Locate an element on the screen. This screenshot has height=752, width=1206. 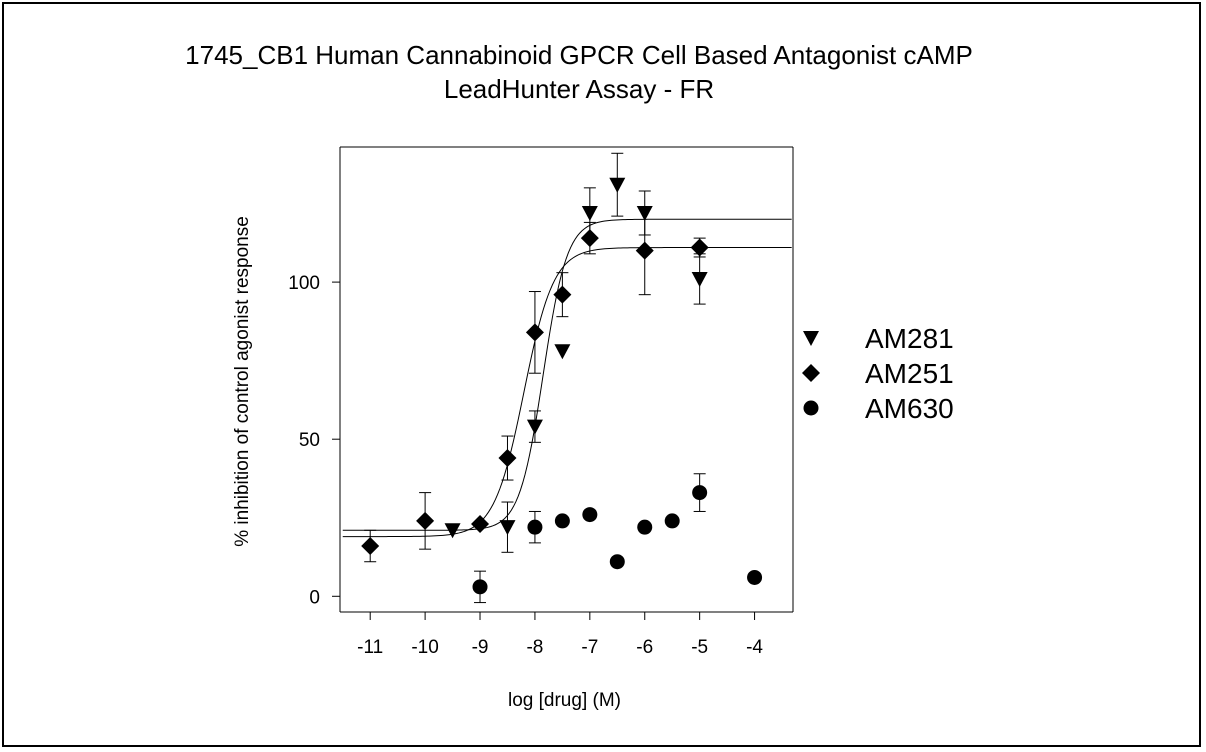
x-tick-label: -8 is located at coordinates (534, 647).